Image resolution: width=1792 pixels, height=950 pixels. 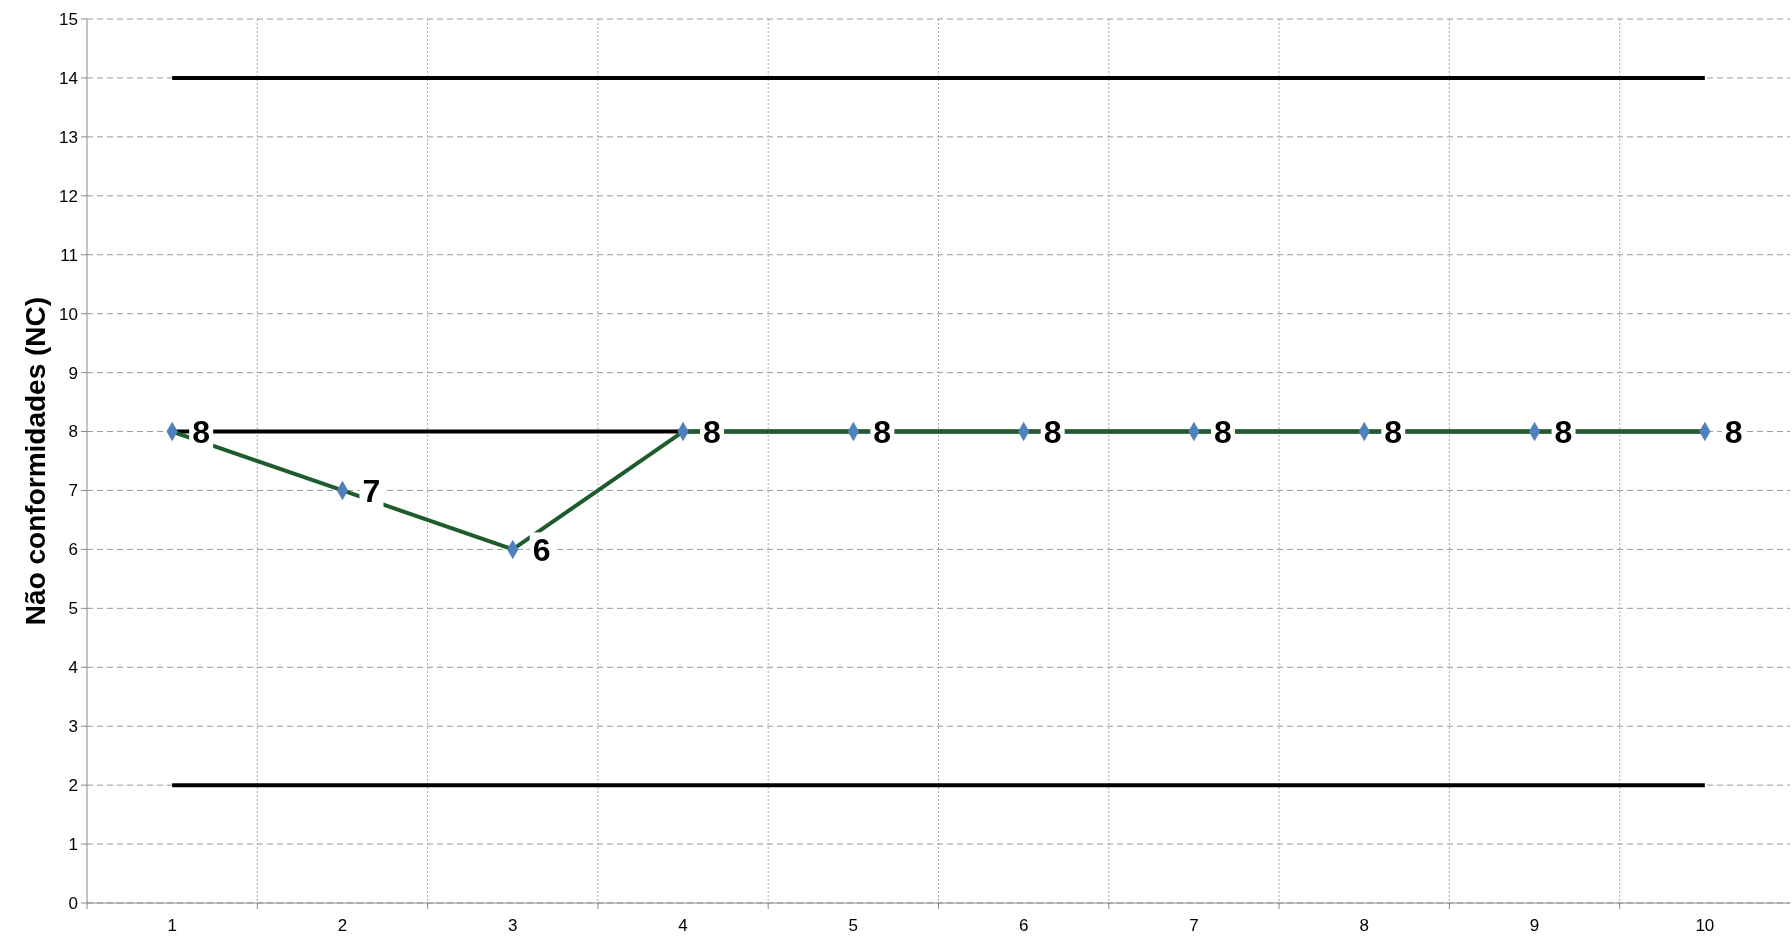 What do you see at coordinates (73, 550) in the screenshot?
I see `y-tick-label: 6` at bounding box center [73, 550].